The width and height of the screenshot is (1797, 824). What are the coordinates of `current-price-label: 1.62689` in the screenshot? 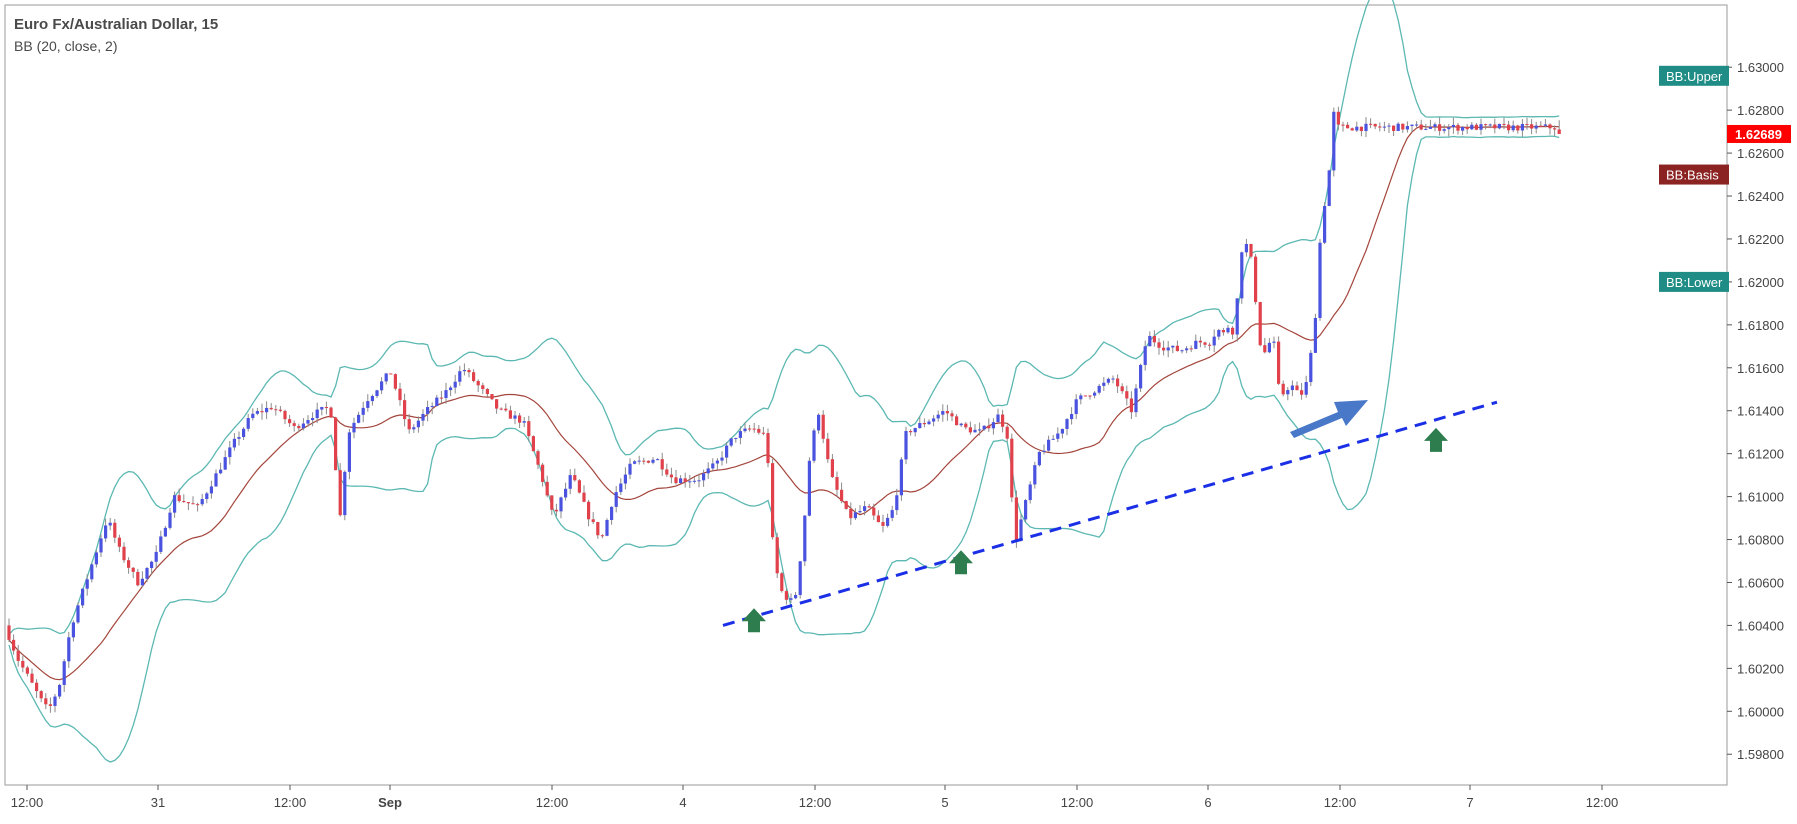 It's located at (1758, 134).